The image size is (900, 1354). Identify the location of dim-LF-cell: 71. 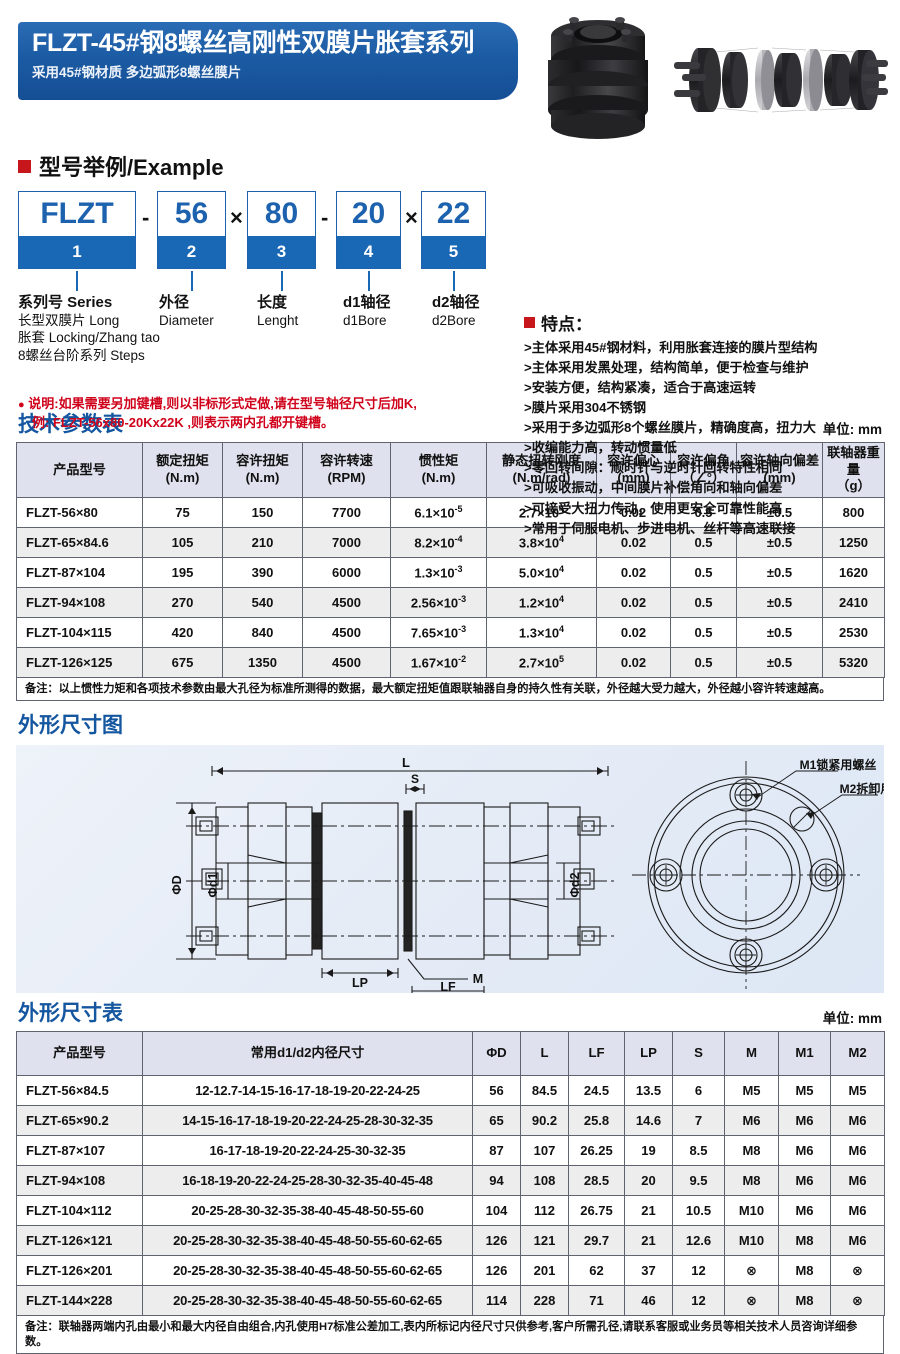
(596, 1301).